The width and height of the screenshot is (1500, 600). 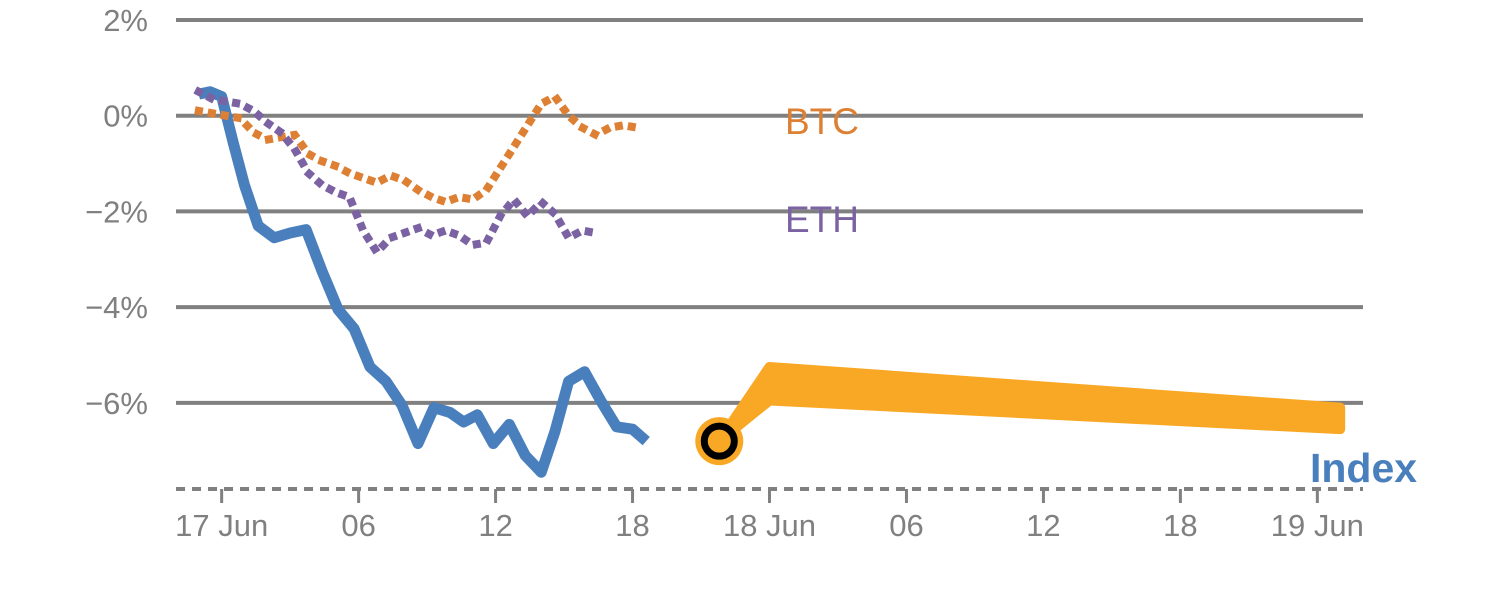 What do you see at coordinates (769, 496) in the screenshot?
I see `x-axis-tick-marks` at bounding box center [769, 496].